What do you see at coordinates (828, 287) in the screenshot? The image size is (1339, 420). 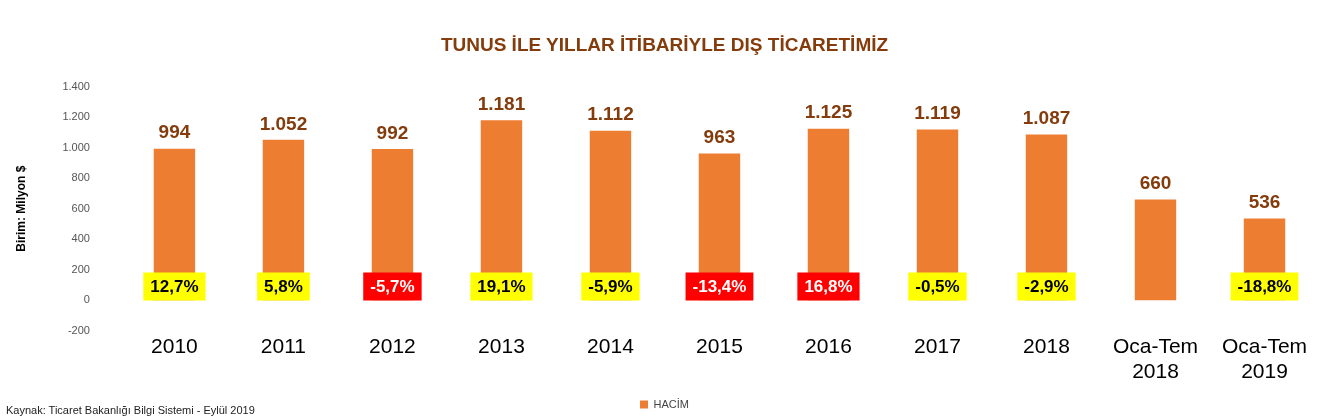 I see `annotation: 16,8%` at bounding box center [828, 287].